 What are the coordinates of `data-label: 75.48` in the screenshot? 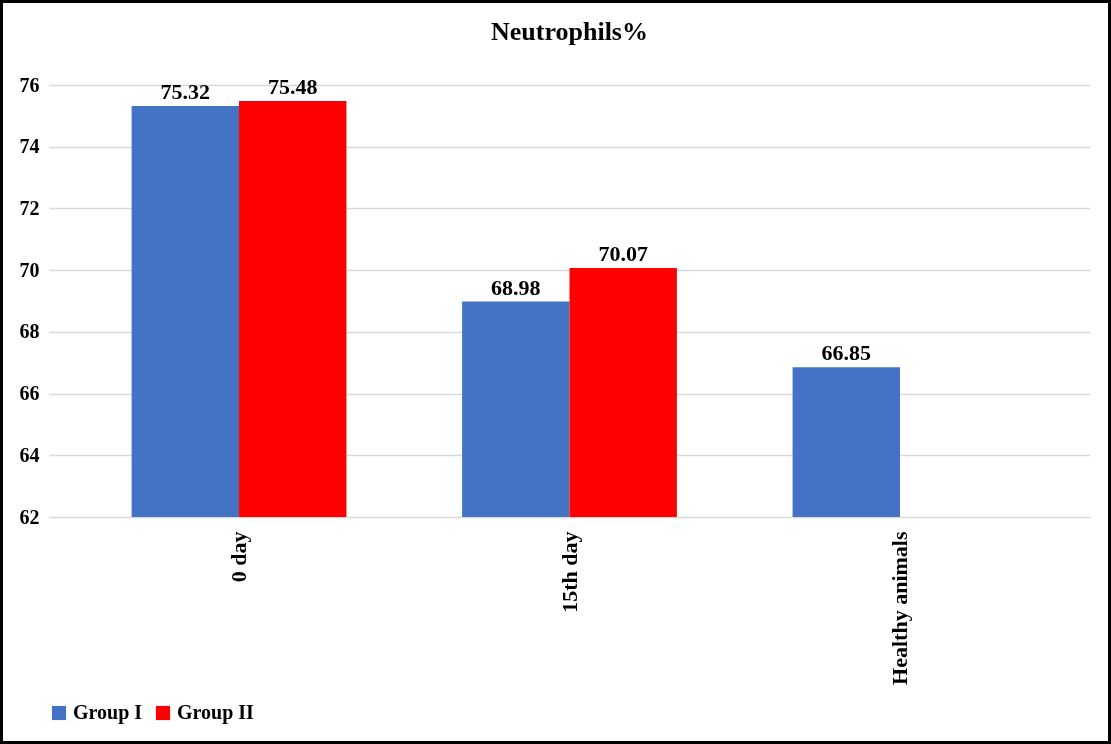 It's located at (292, 87).